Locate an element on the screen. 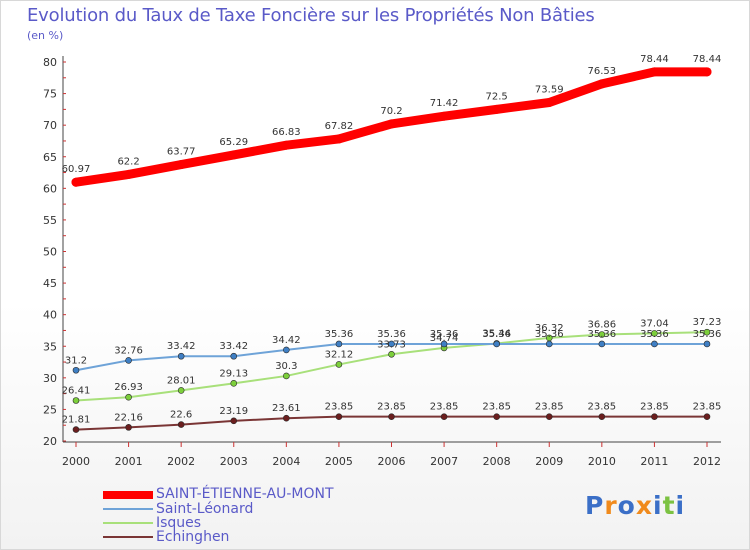 The height and width of the screenshot is (550, 750). y-tick-label: 60 is located at coordinates (50, 188).